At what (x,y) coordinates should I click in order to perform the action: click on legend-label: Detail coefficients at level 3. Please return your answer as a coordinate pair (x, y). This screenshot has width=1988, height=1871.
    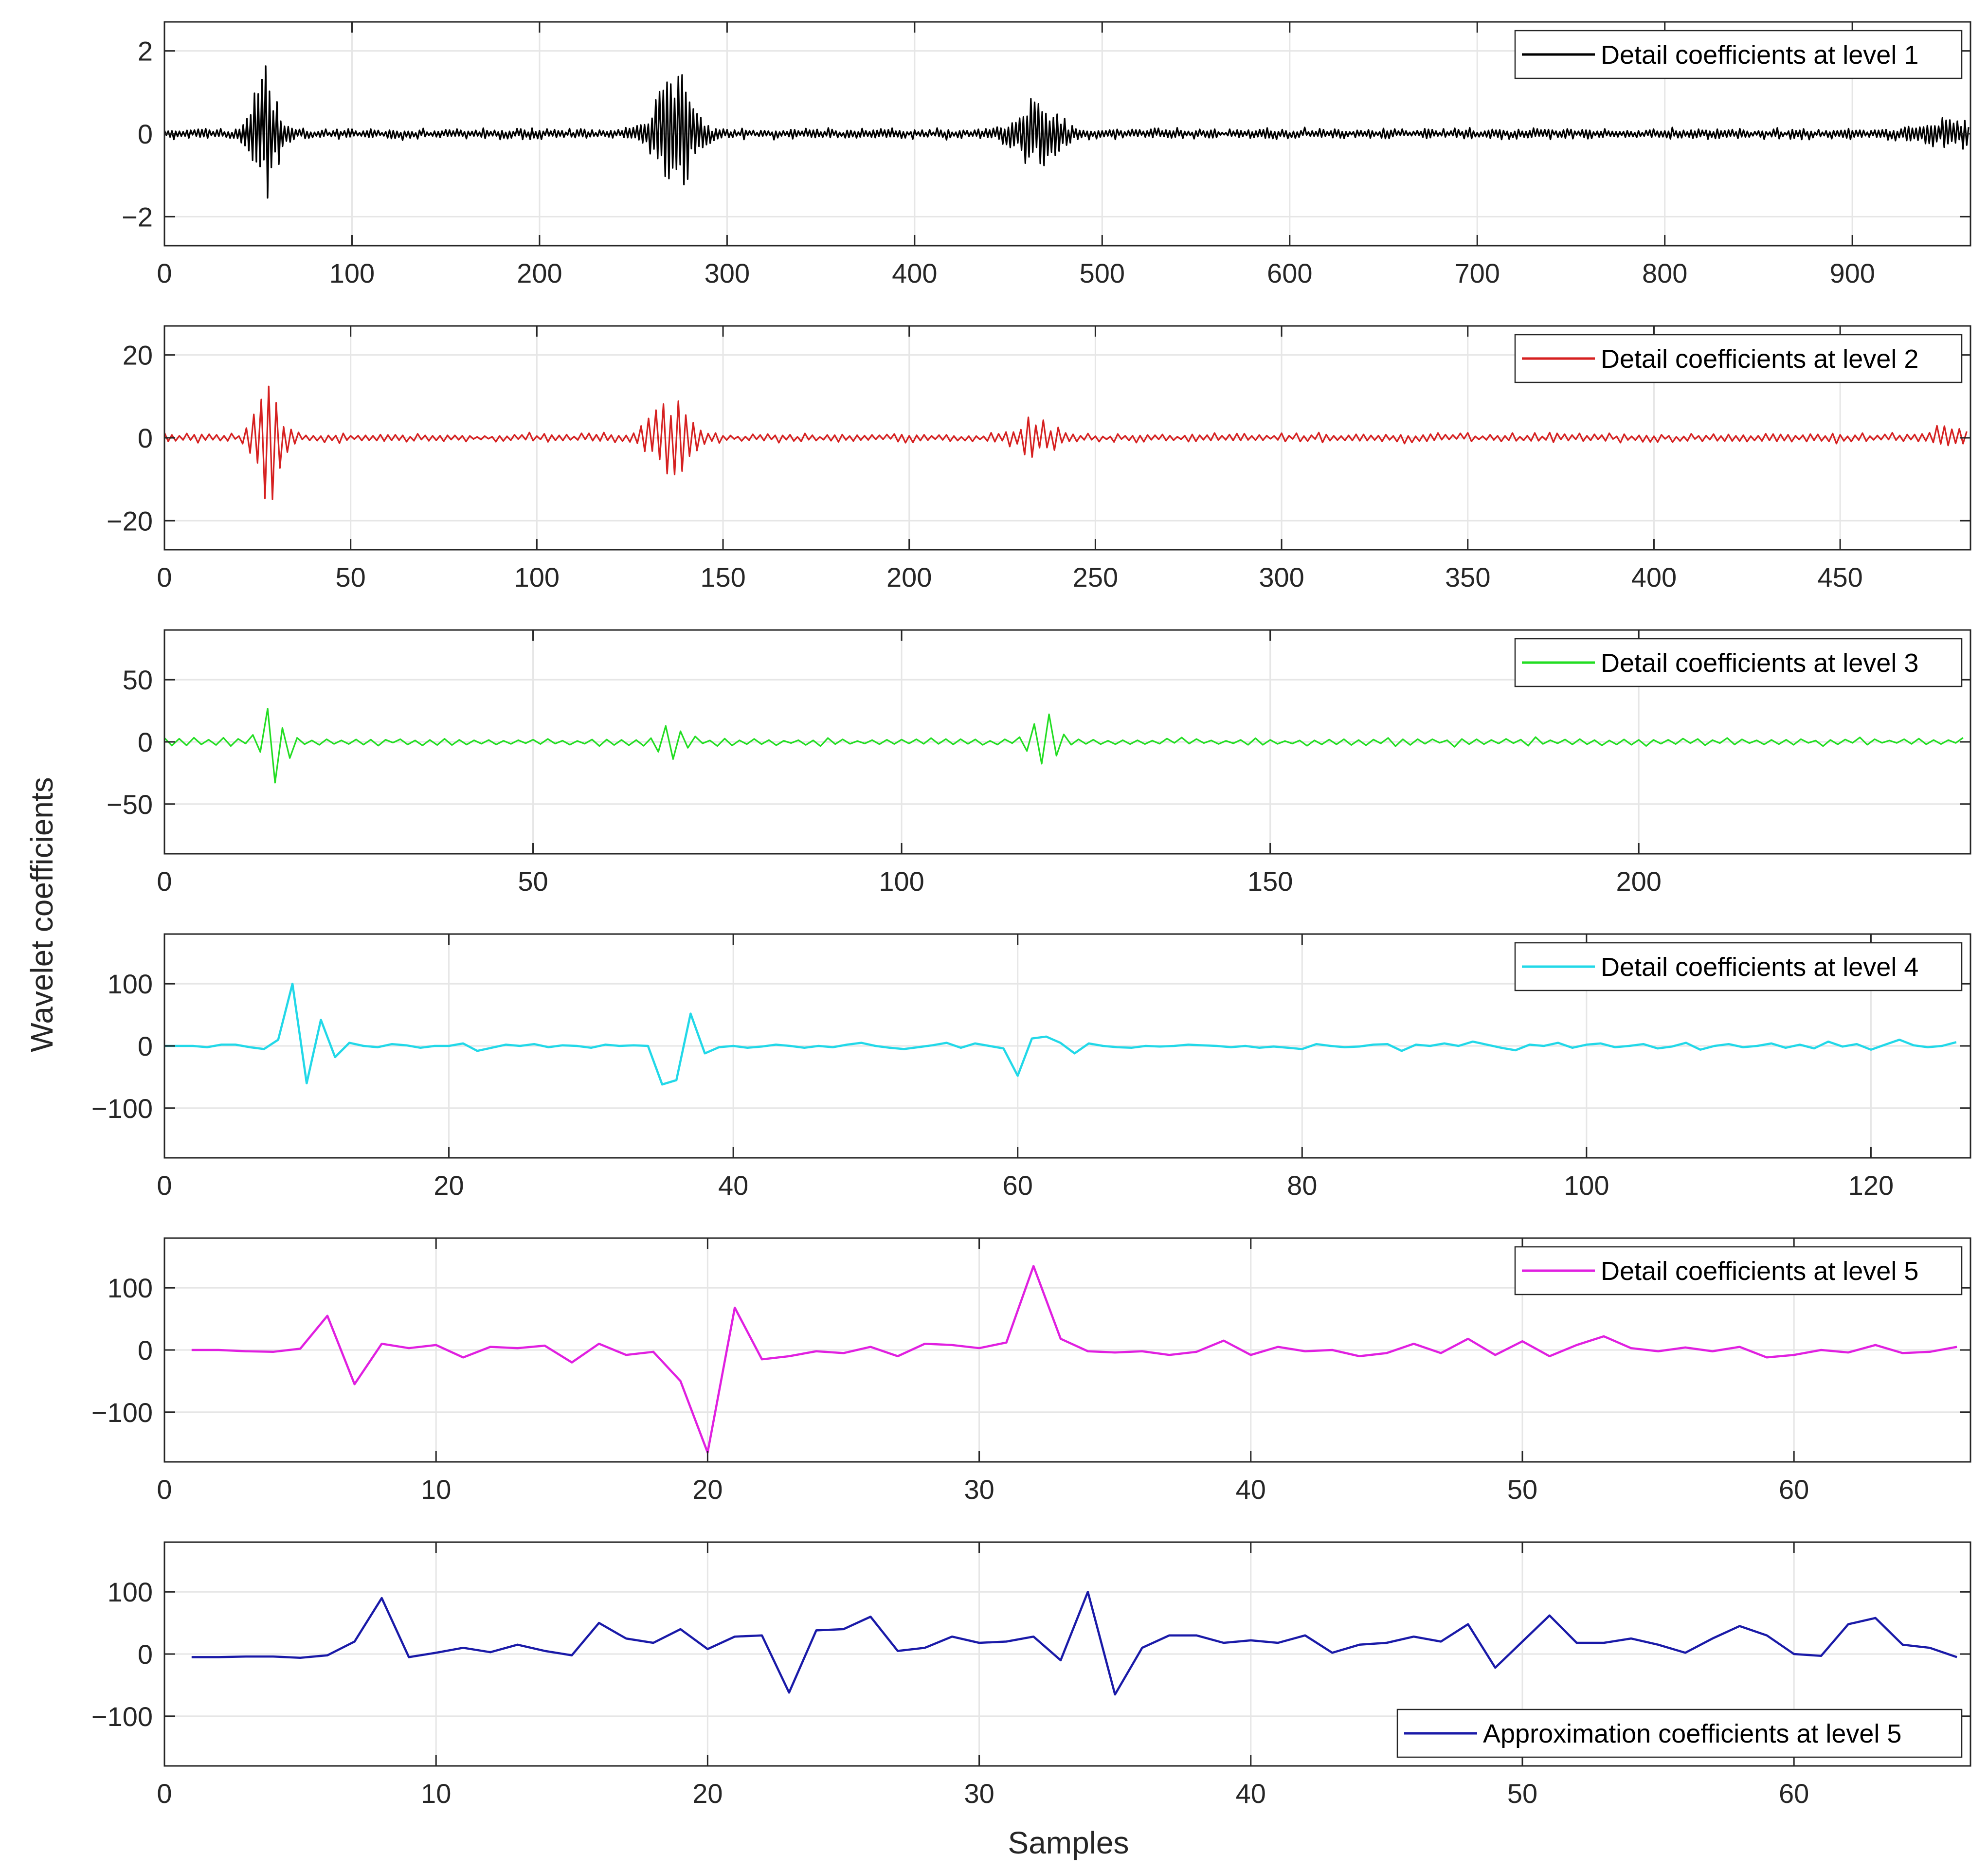
    Looking at the image, I should click on (1759, 663).